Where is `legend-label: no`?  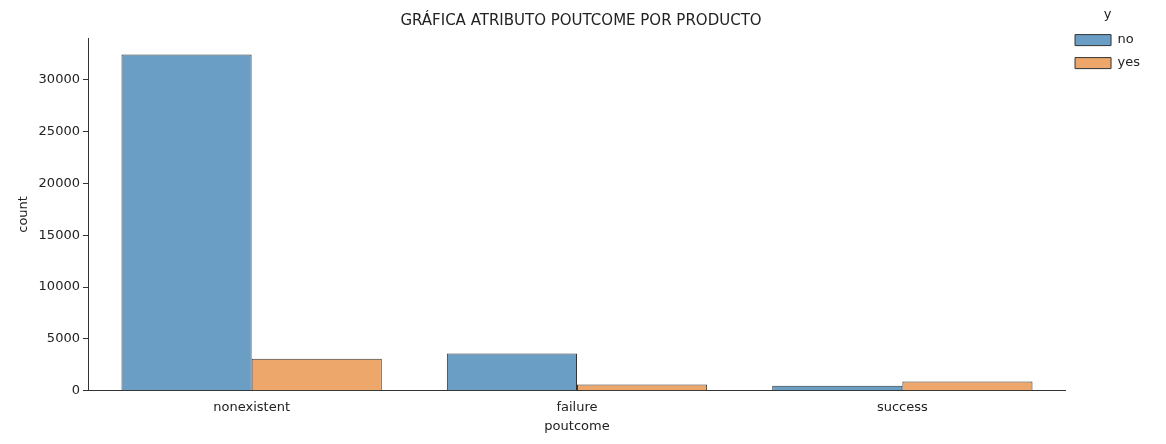 legend-label: no is located at coordinates (1125, 39).